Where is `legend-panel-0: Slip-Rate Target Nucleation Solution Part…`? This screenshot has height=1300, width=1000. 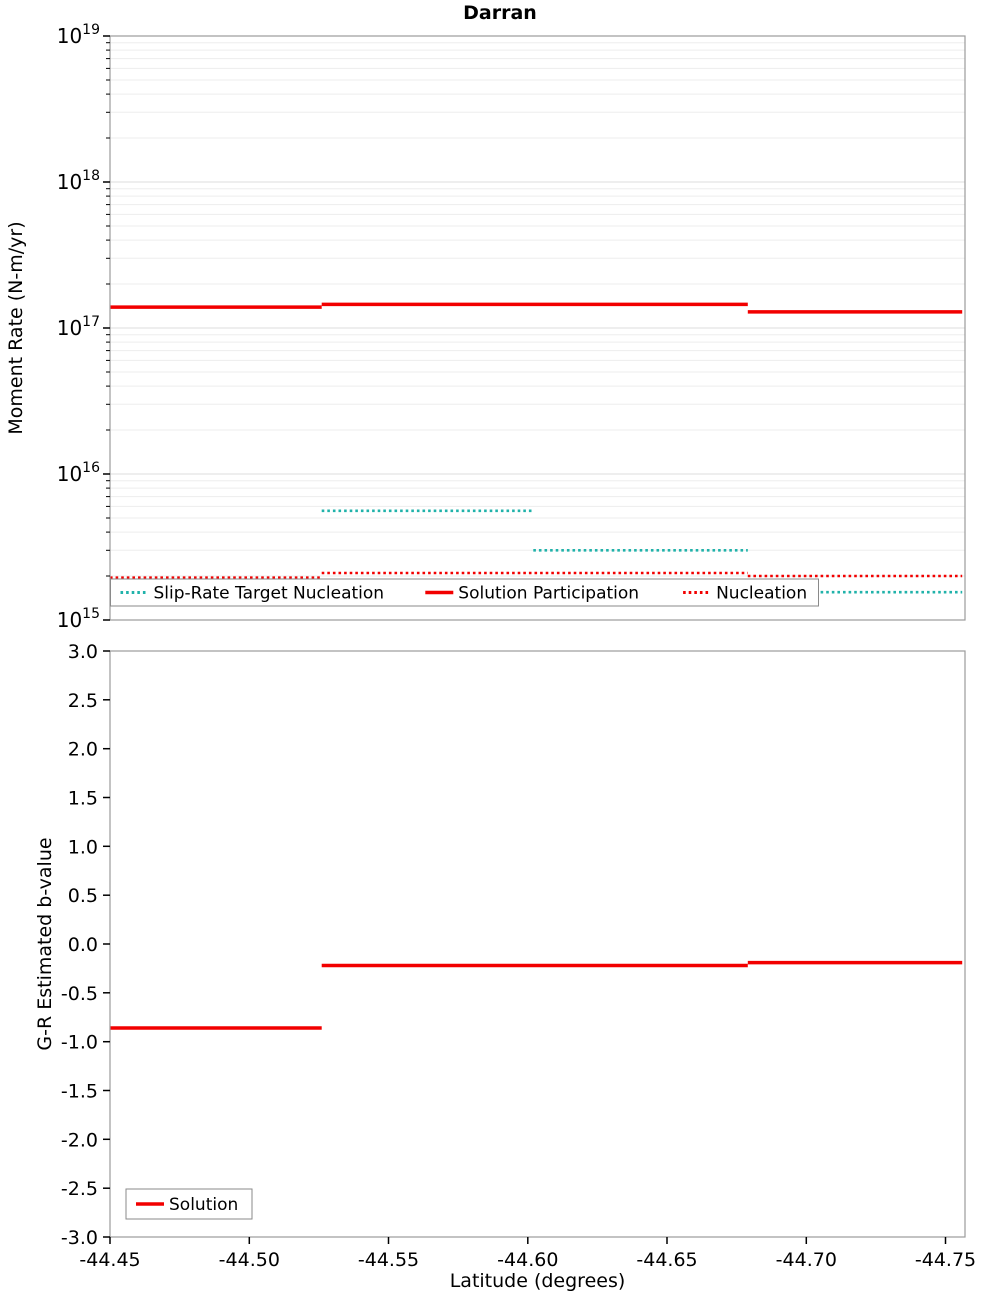
legend-panel-0: Slip-Rate Target Nucleation Solution Part… is located at coordinates (464, 592).